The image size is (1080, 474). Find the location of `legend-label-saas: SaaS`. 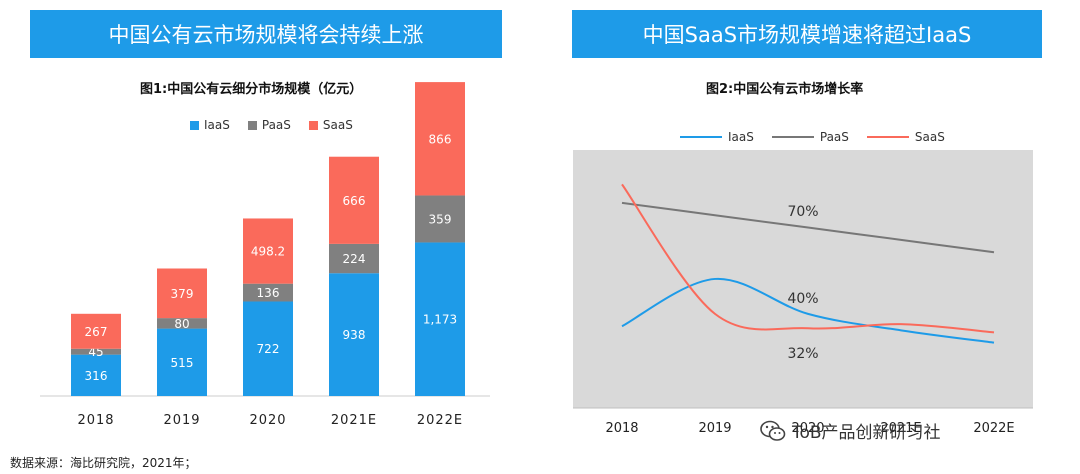

legend-label-saas: SaaS is located at coordinates (337, 125).